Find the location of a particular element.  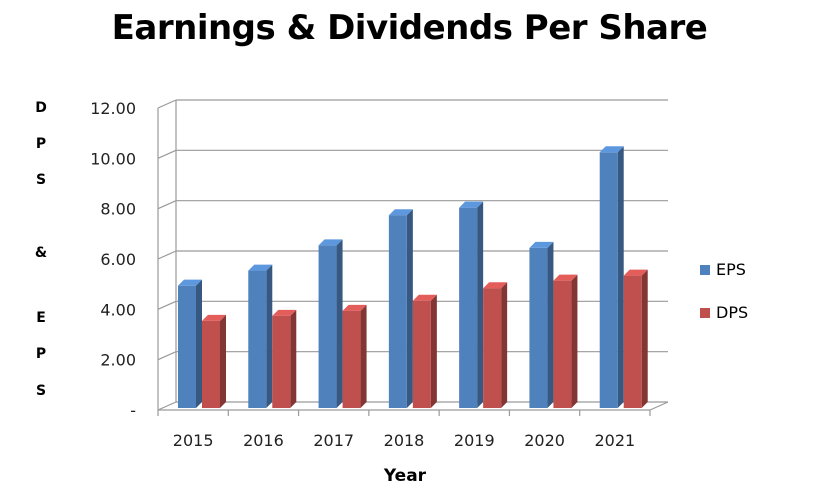

legend-item-dps: DPS is located at coordinates (724, 312).